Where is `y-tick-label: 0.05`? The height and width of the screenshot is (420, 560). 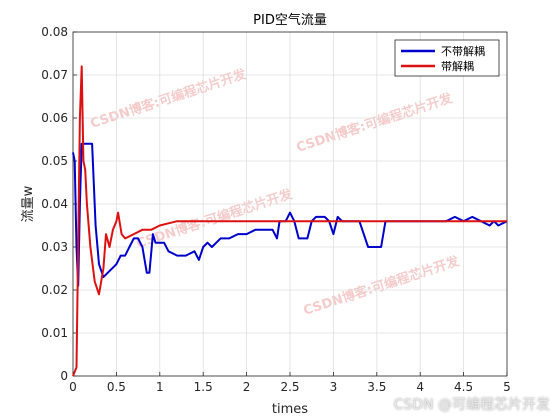
y-tick-label: 0.05 is located at coordinates (54, 161).